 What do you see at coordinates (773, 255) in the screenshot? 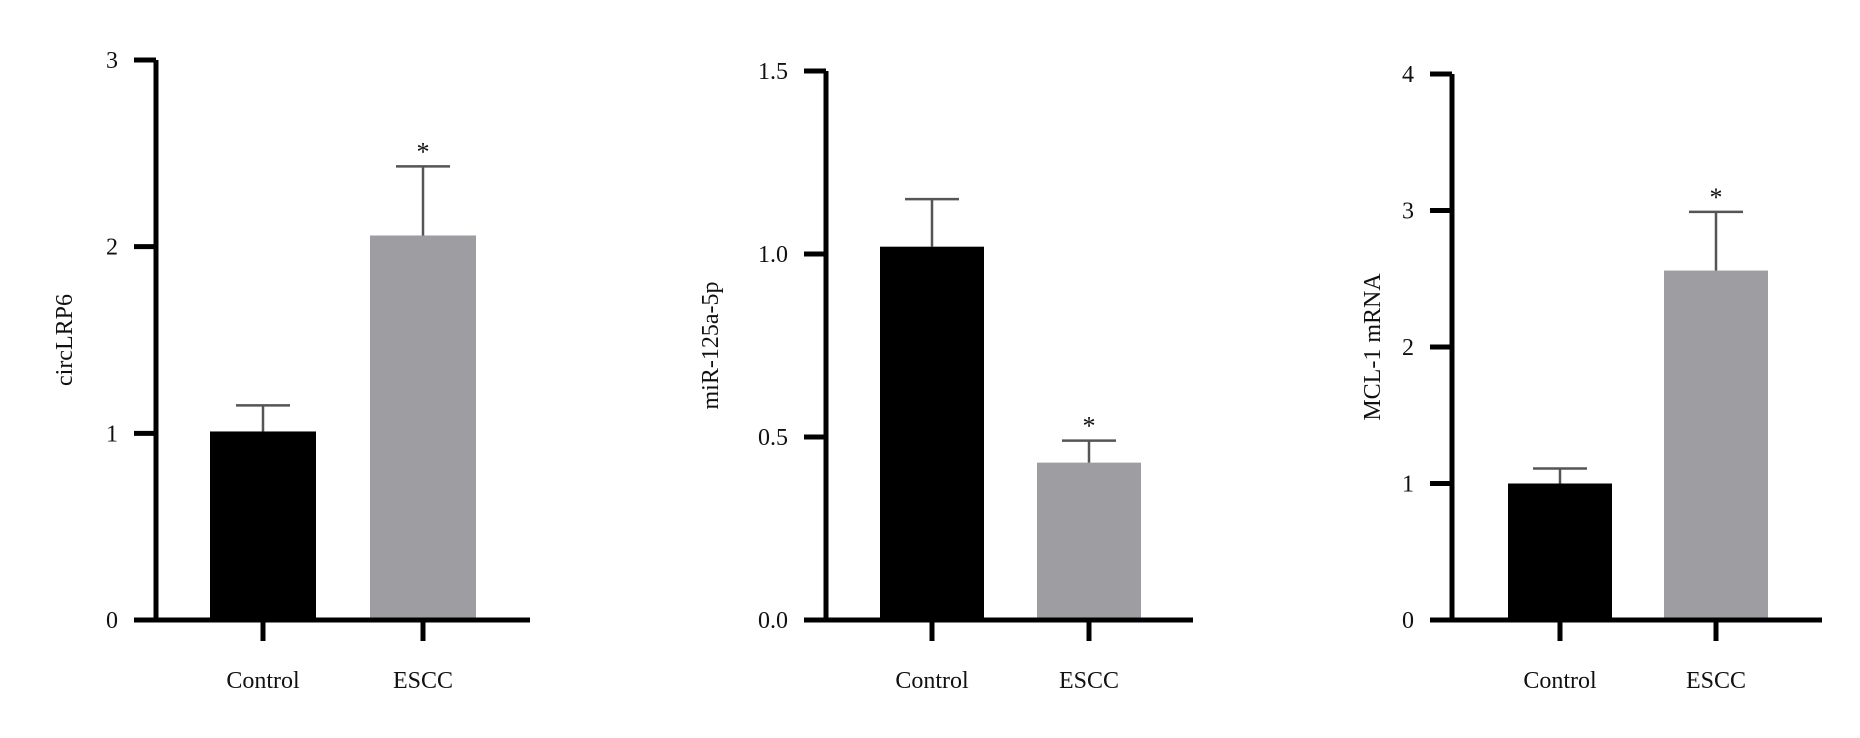
I see `y-tick-label: 1.0` at bounding box center [773, 255].